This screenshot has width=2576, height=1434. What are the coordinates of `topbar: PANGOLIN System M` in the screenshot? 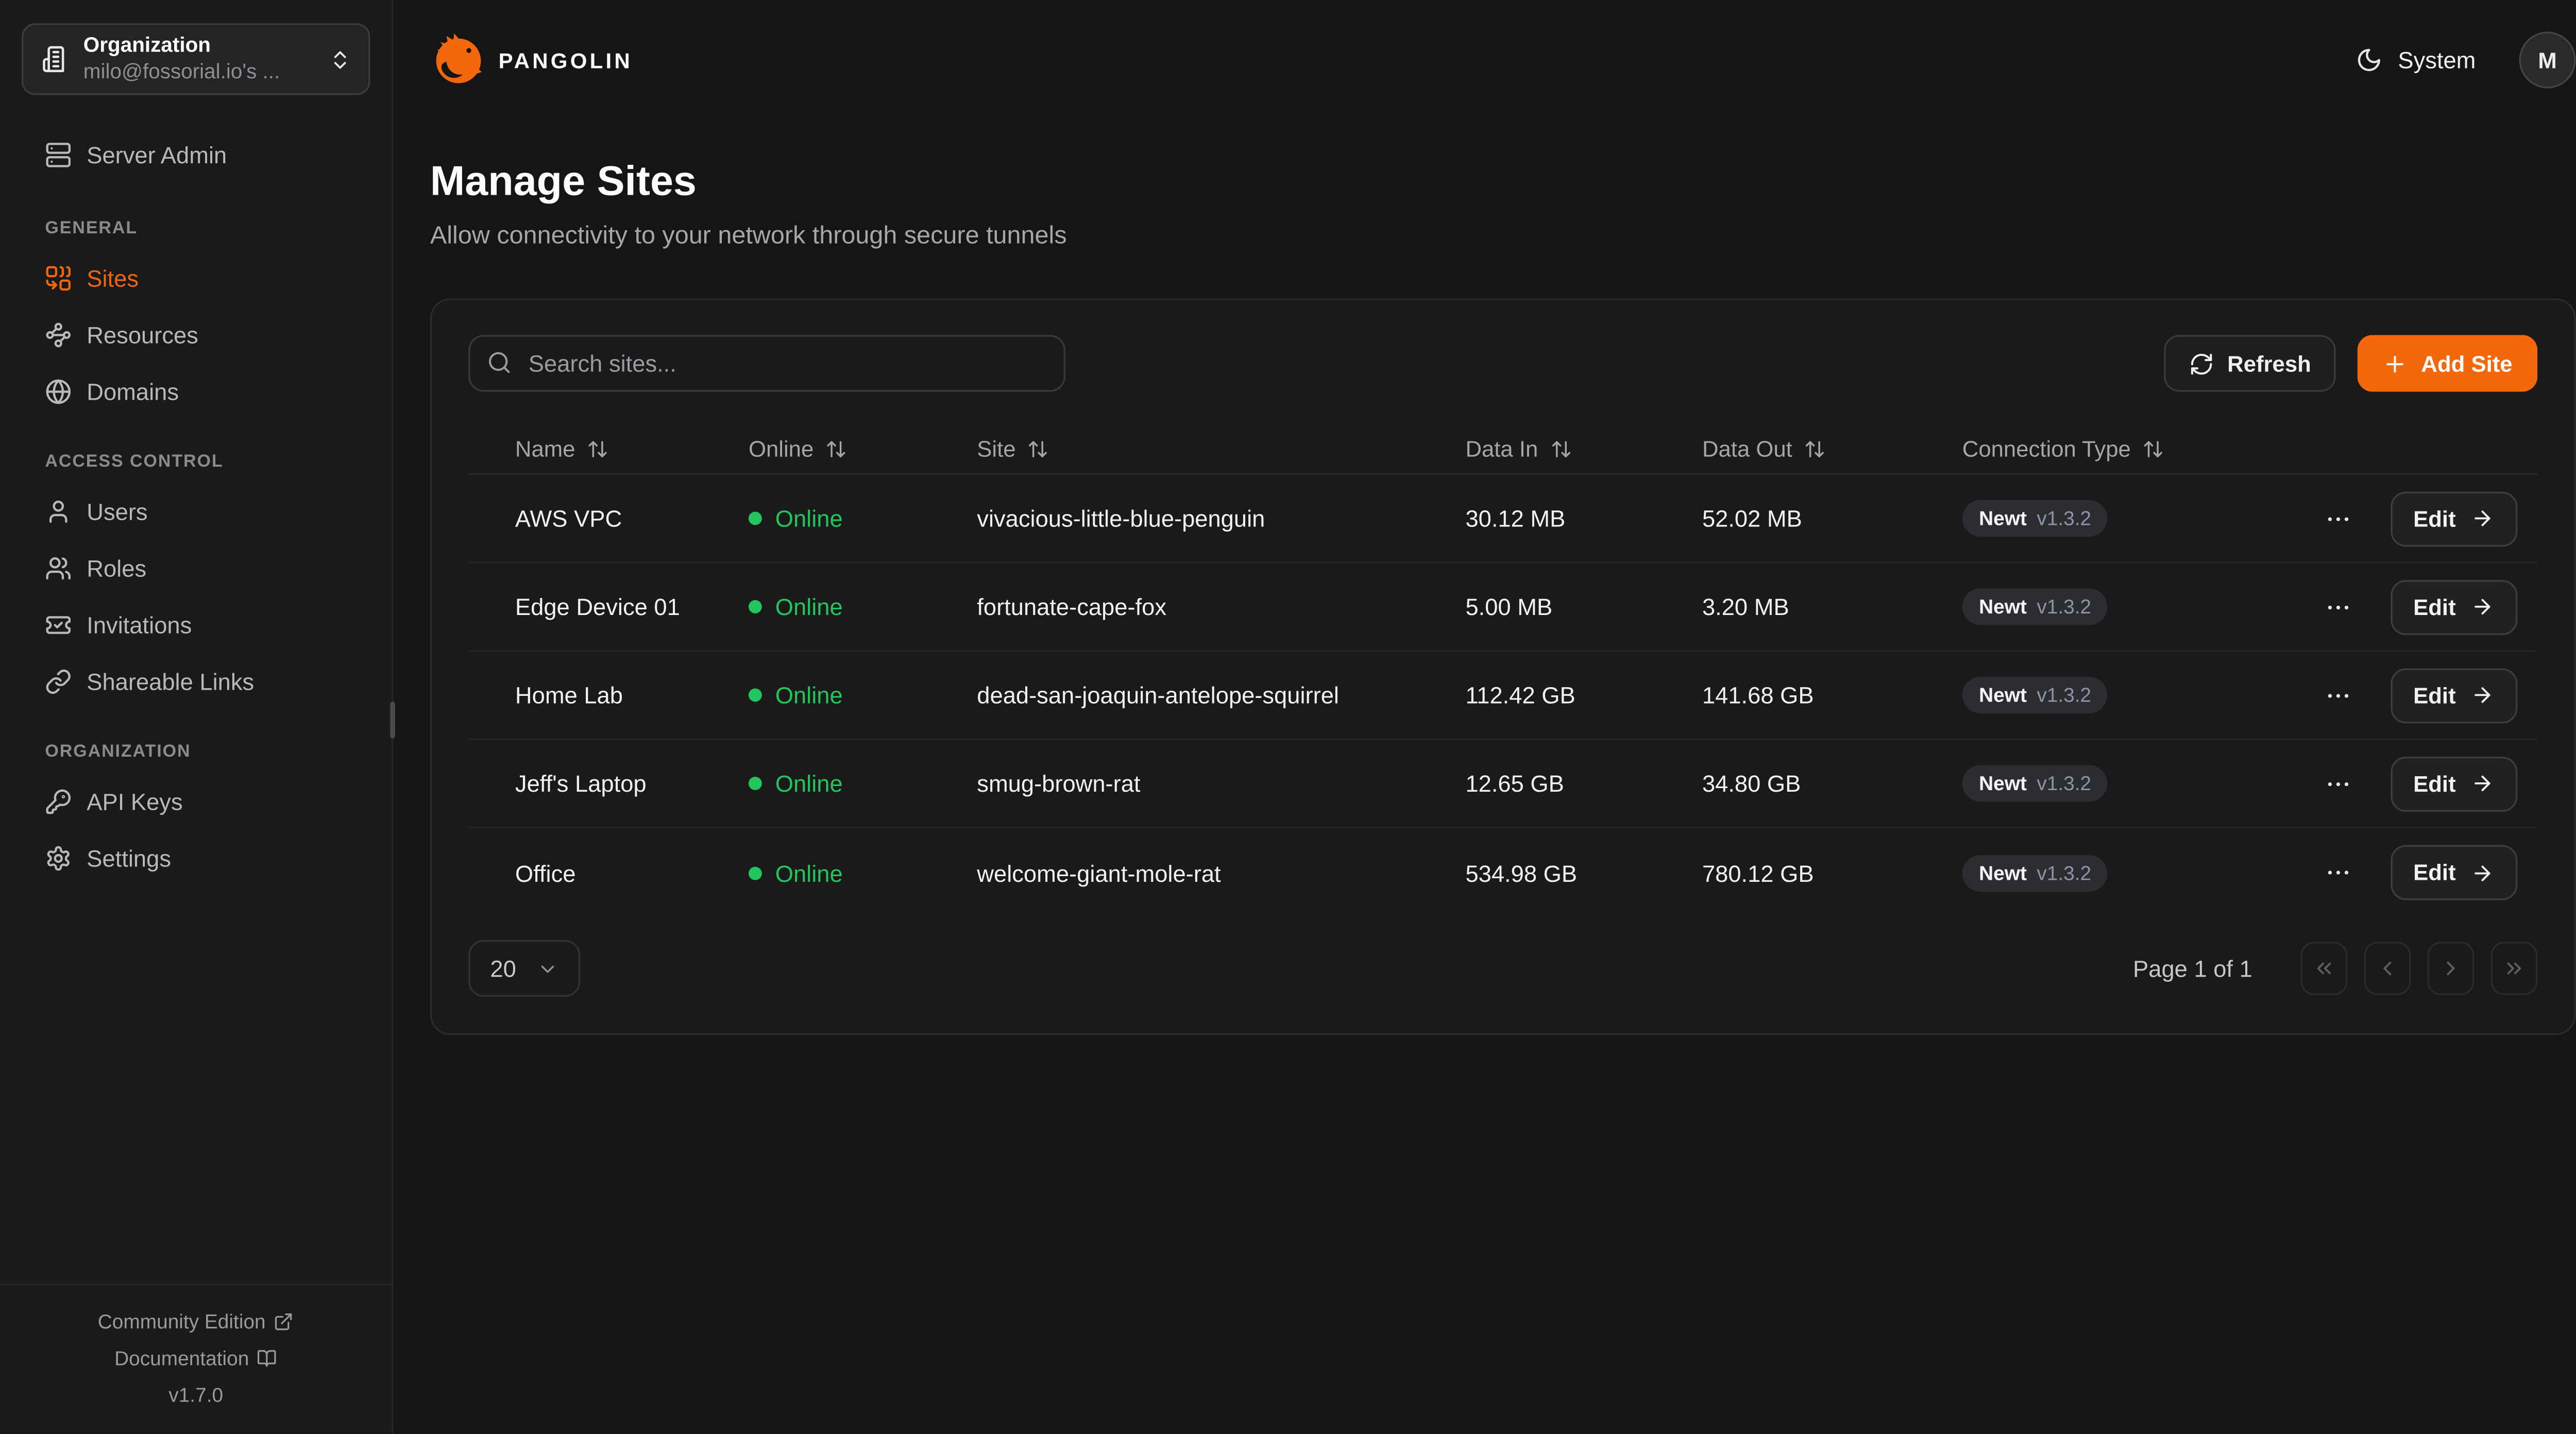 It's located at (1503, 60).